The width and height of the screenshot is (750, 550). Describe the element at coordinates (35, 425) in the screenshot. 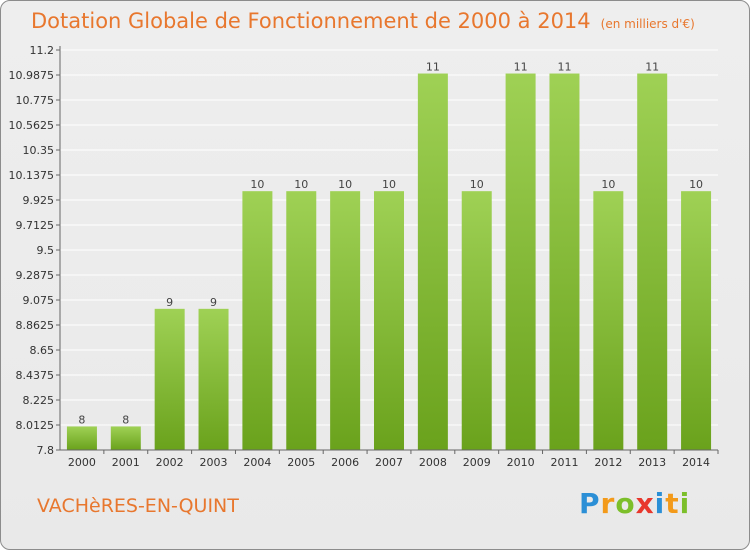

I see `y-tick-label: 8.0125` at that location.